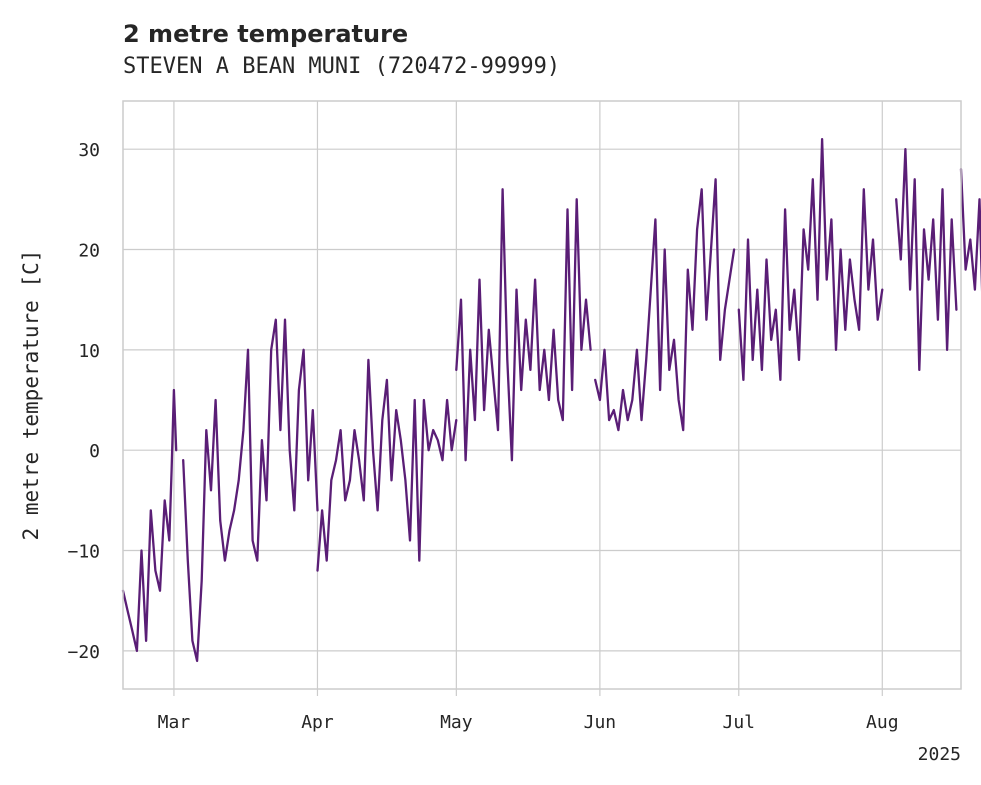 The height and width of the screenshot is (785, 981). I want to click on y-tick-label: 20, so click(89, 251).